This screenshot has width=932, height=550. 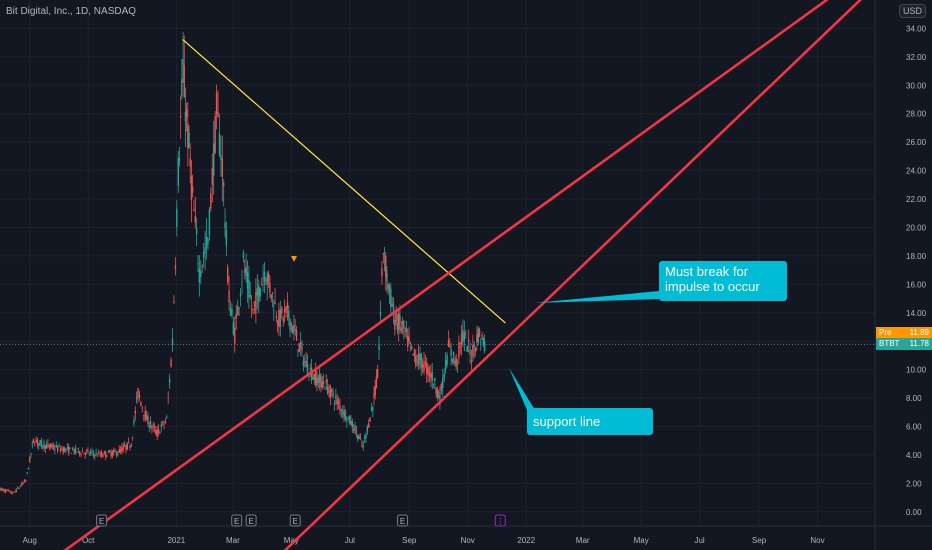 What do you see at coordinates (916, 85) in the screenshot?
I see `y-tick-label: 30.00` at bounding box center [916, 85].